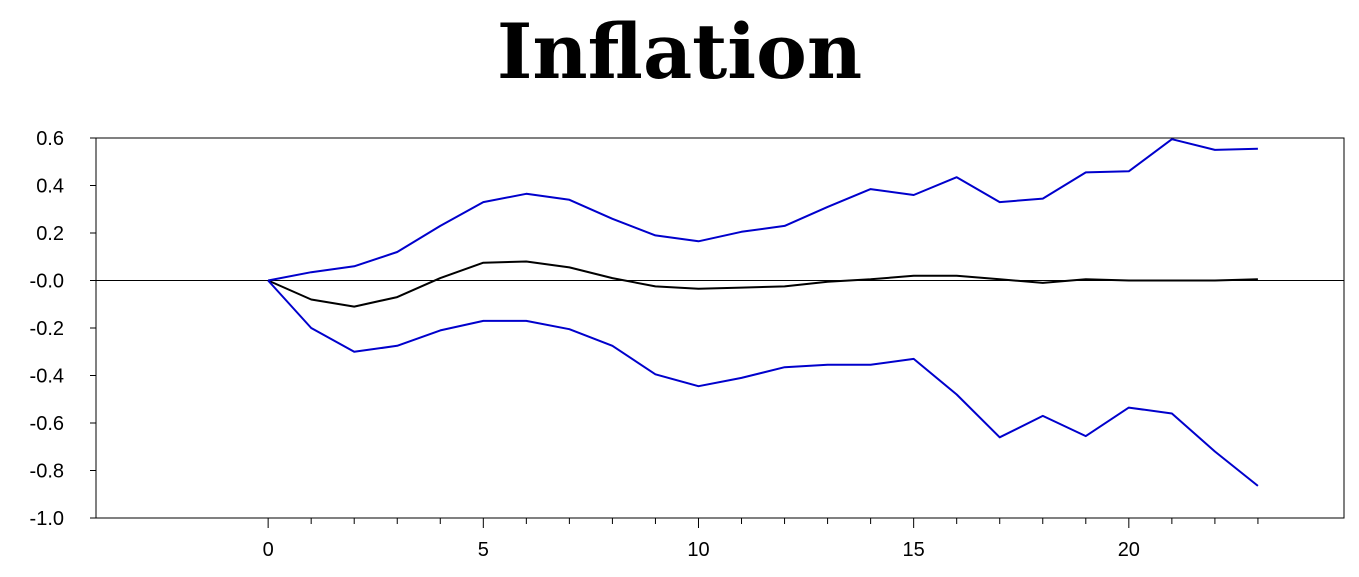  What do you see at coordinates (50, 187) in the screenshot?
I see `y-tick-label: 0.4` at bounding box center [50, 187].